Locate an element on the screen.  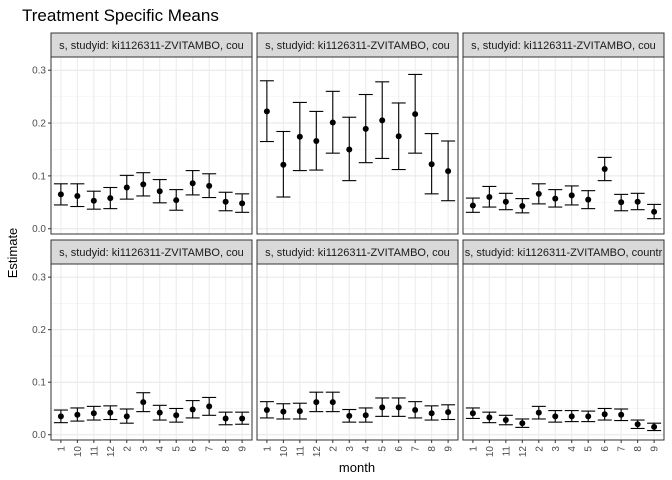
x-tick-label: 2 is located at coordinates (333, 449).